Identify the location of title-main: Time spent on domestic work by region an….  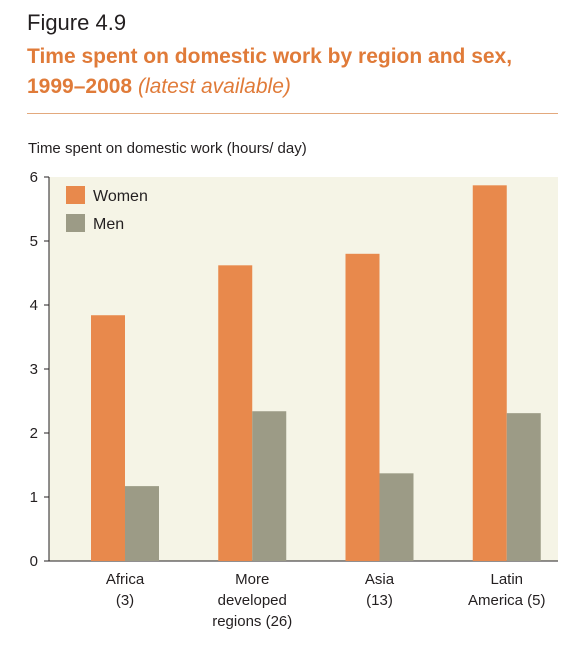
(270, 71).